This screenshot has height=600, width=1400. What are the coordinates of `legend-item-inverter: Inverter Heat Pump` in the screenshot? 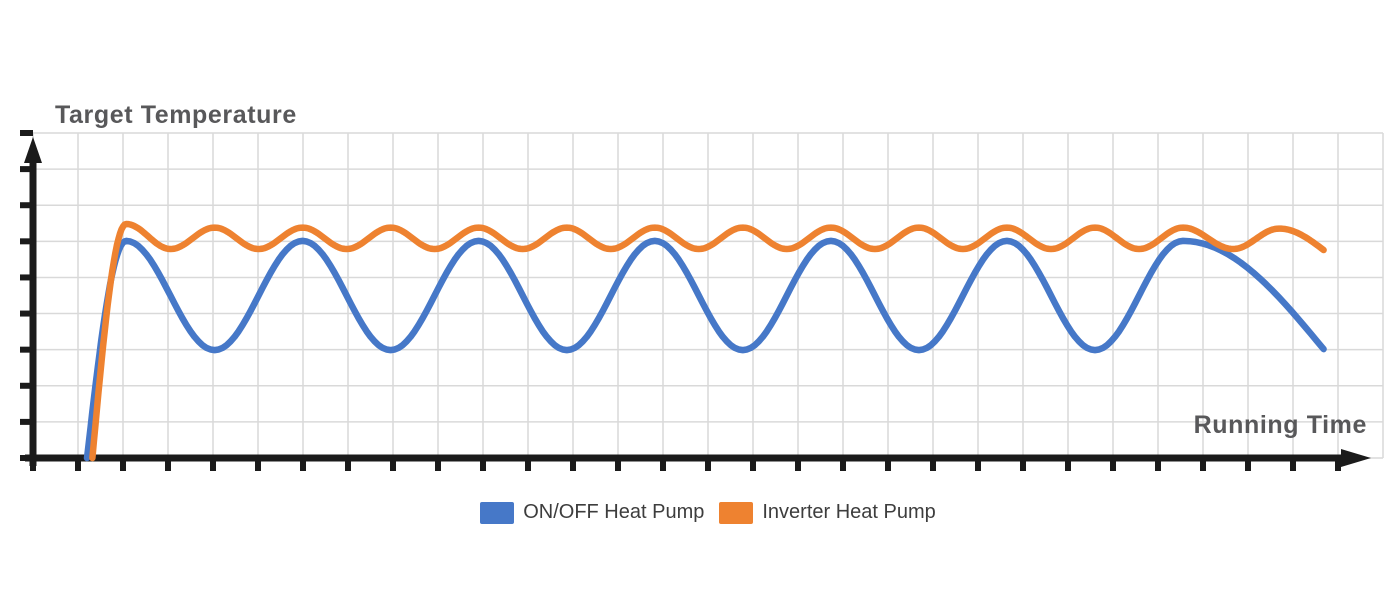 It's located at (827, 512).